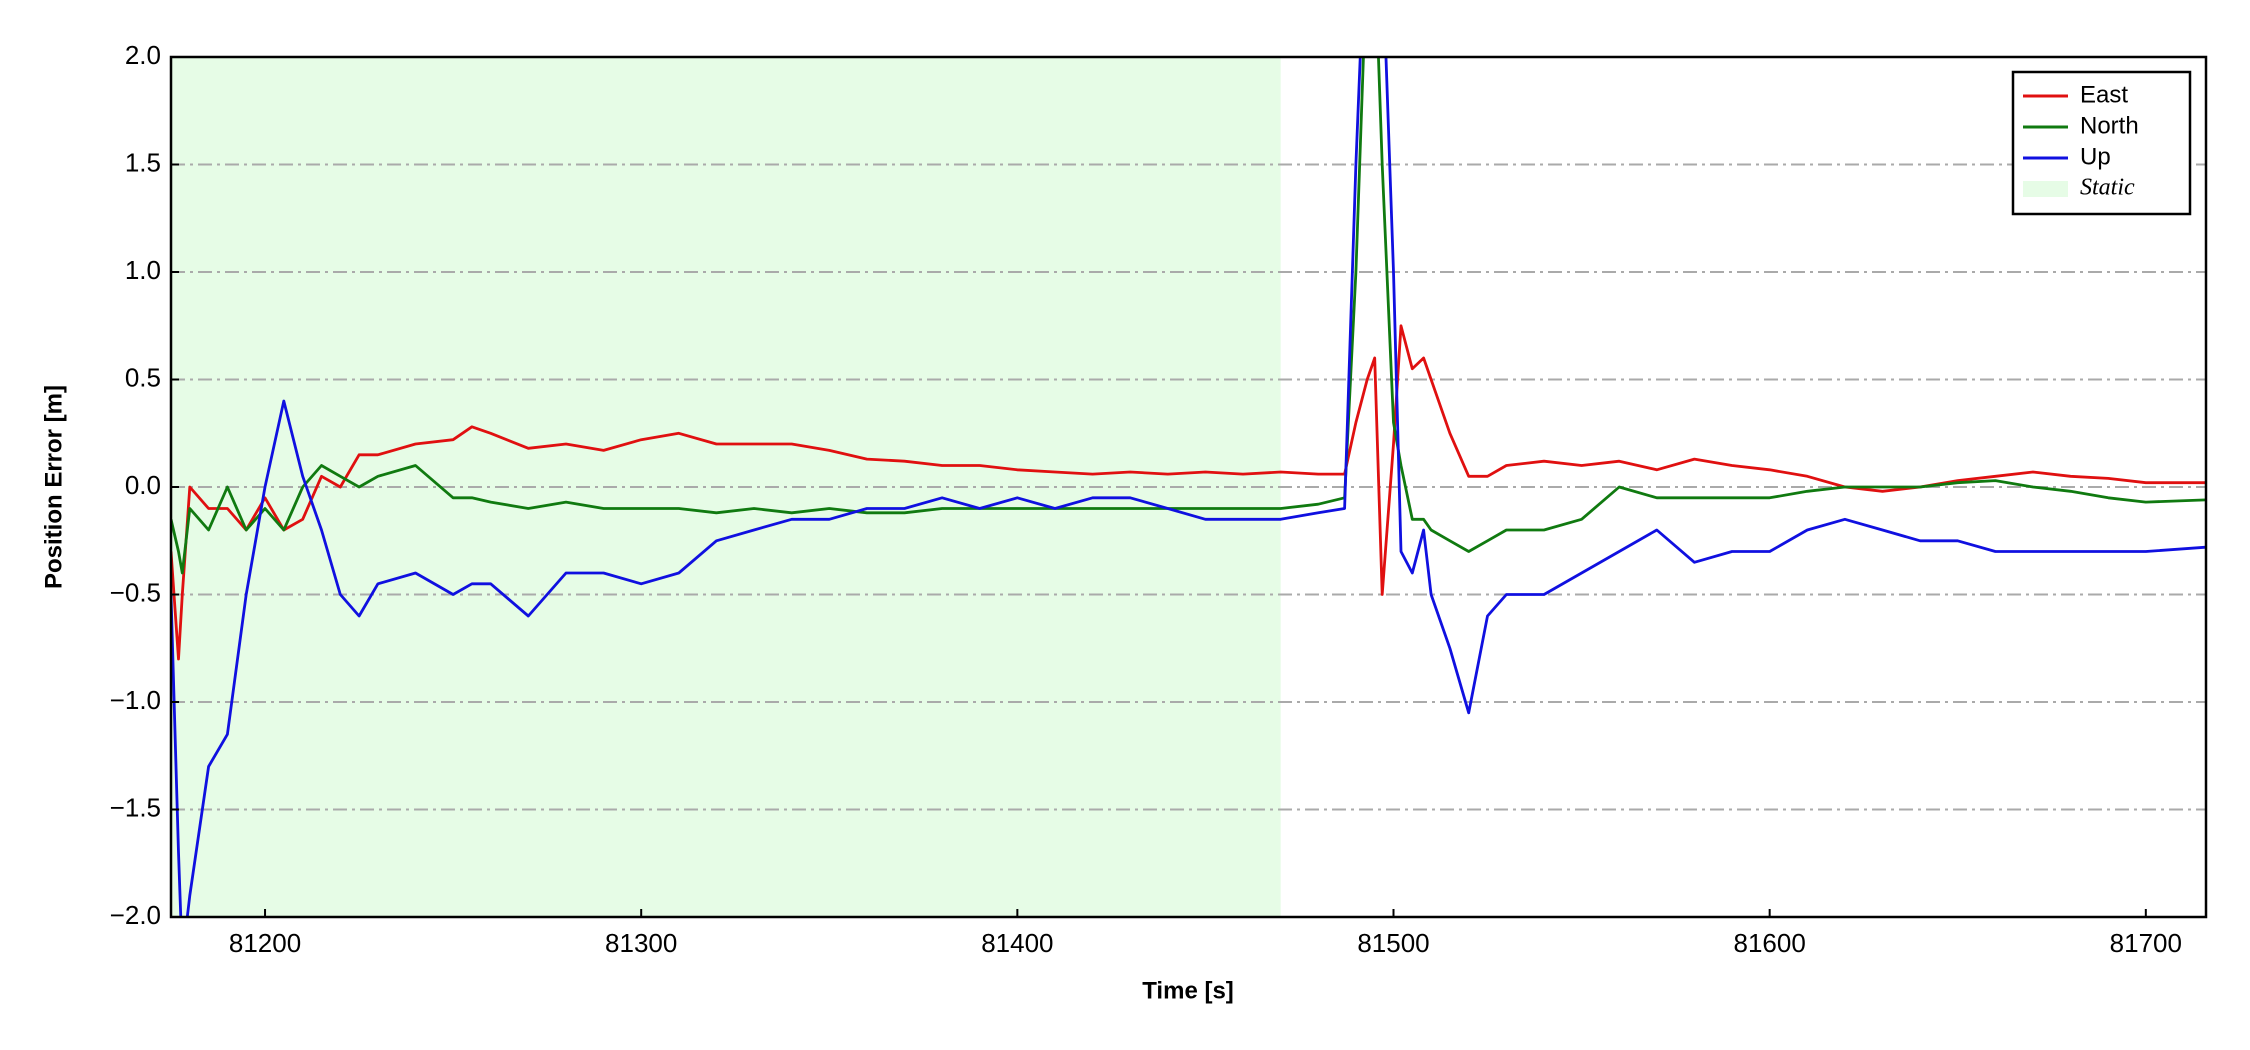 The height and width of the screenshot is (1050, 2250). I want to click on y-tick-label: 0.0, so click(143, 485).